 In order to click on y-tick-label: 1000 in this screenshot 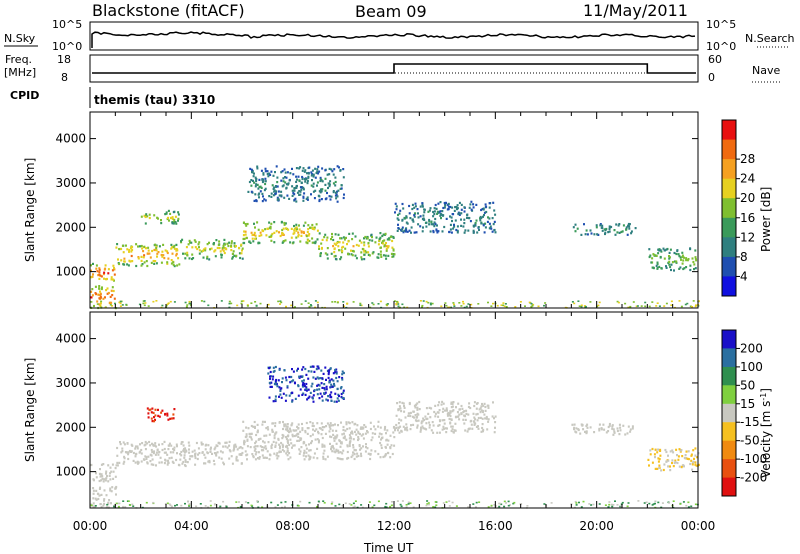, I will do `click(70, 472)`.